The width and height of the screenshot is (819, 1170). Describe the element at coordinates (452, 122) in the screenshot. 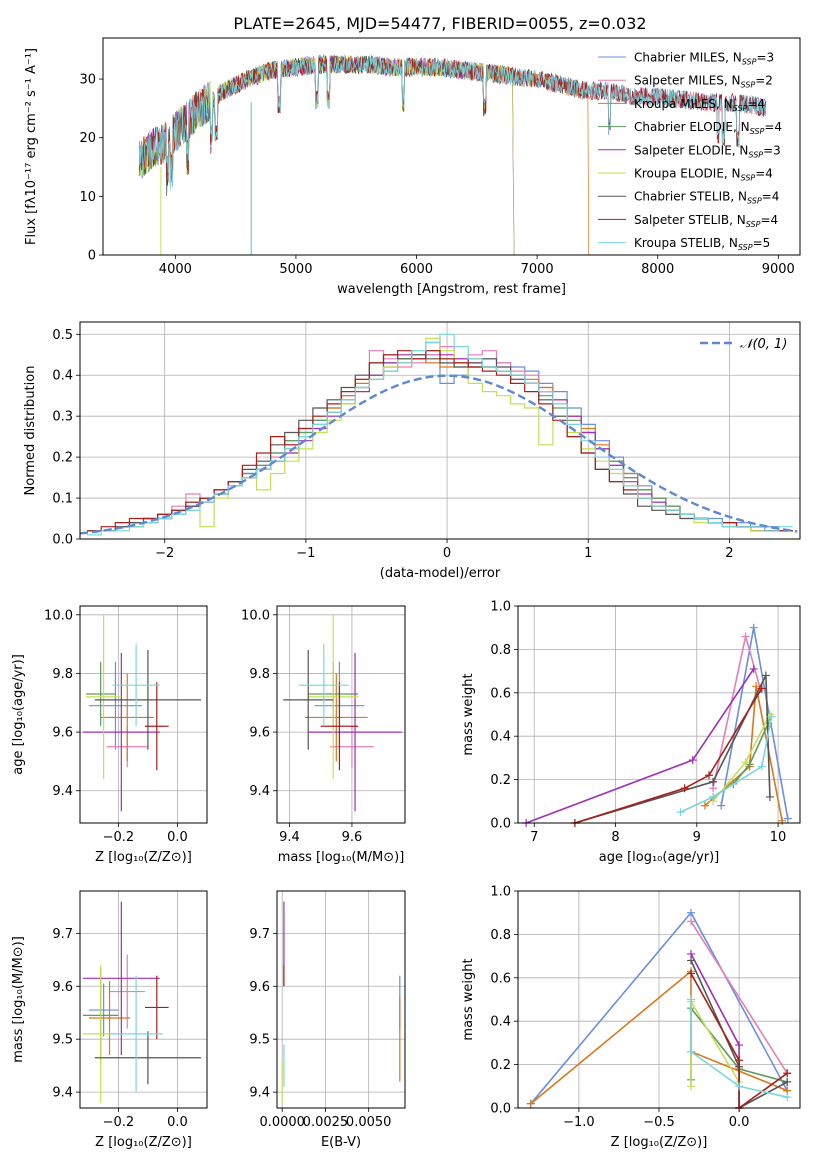

I see `spectrum-series-line` at that location.